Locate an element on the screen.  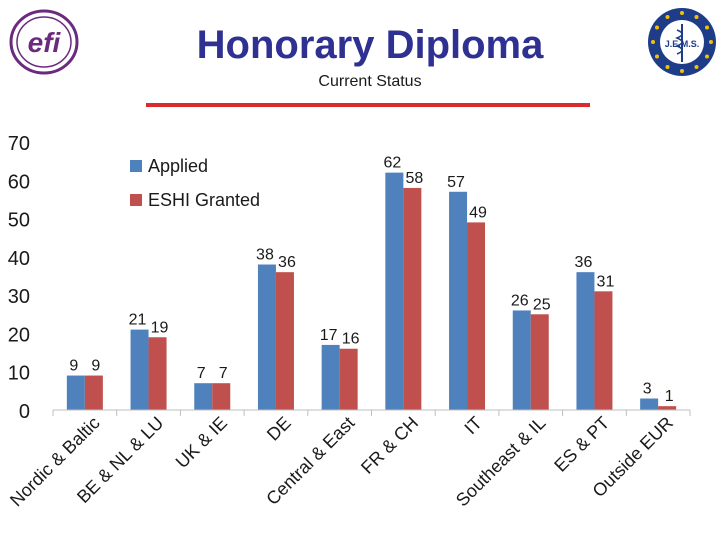
x-tick-label: DE is located at coordinates (279, 429).